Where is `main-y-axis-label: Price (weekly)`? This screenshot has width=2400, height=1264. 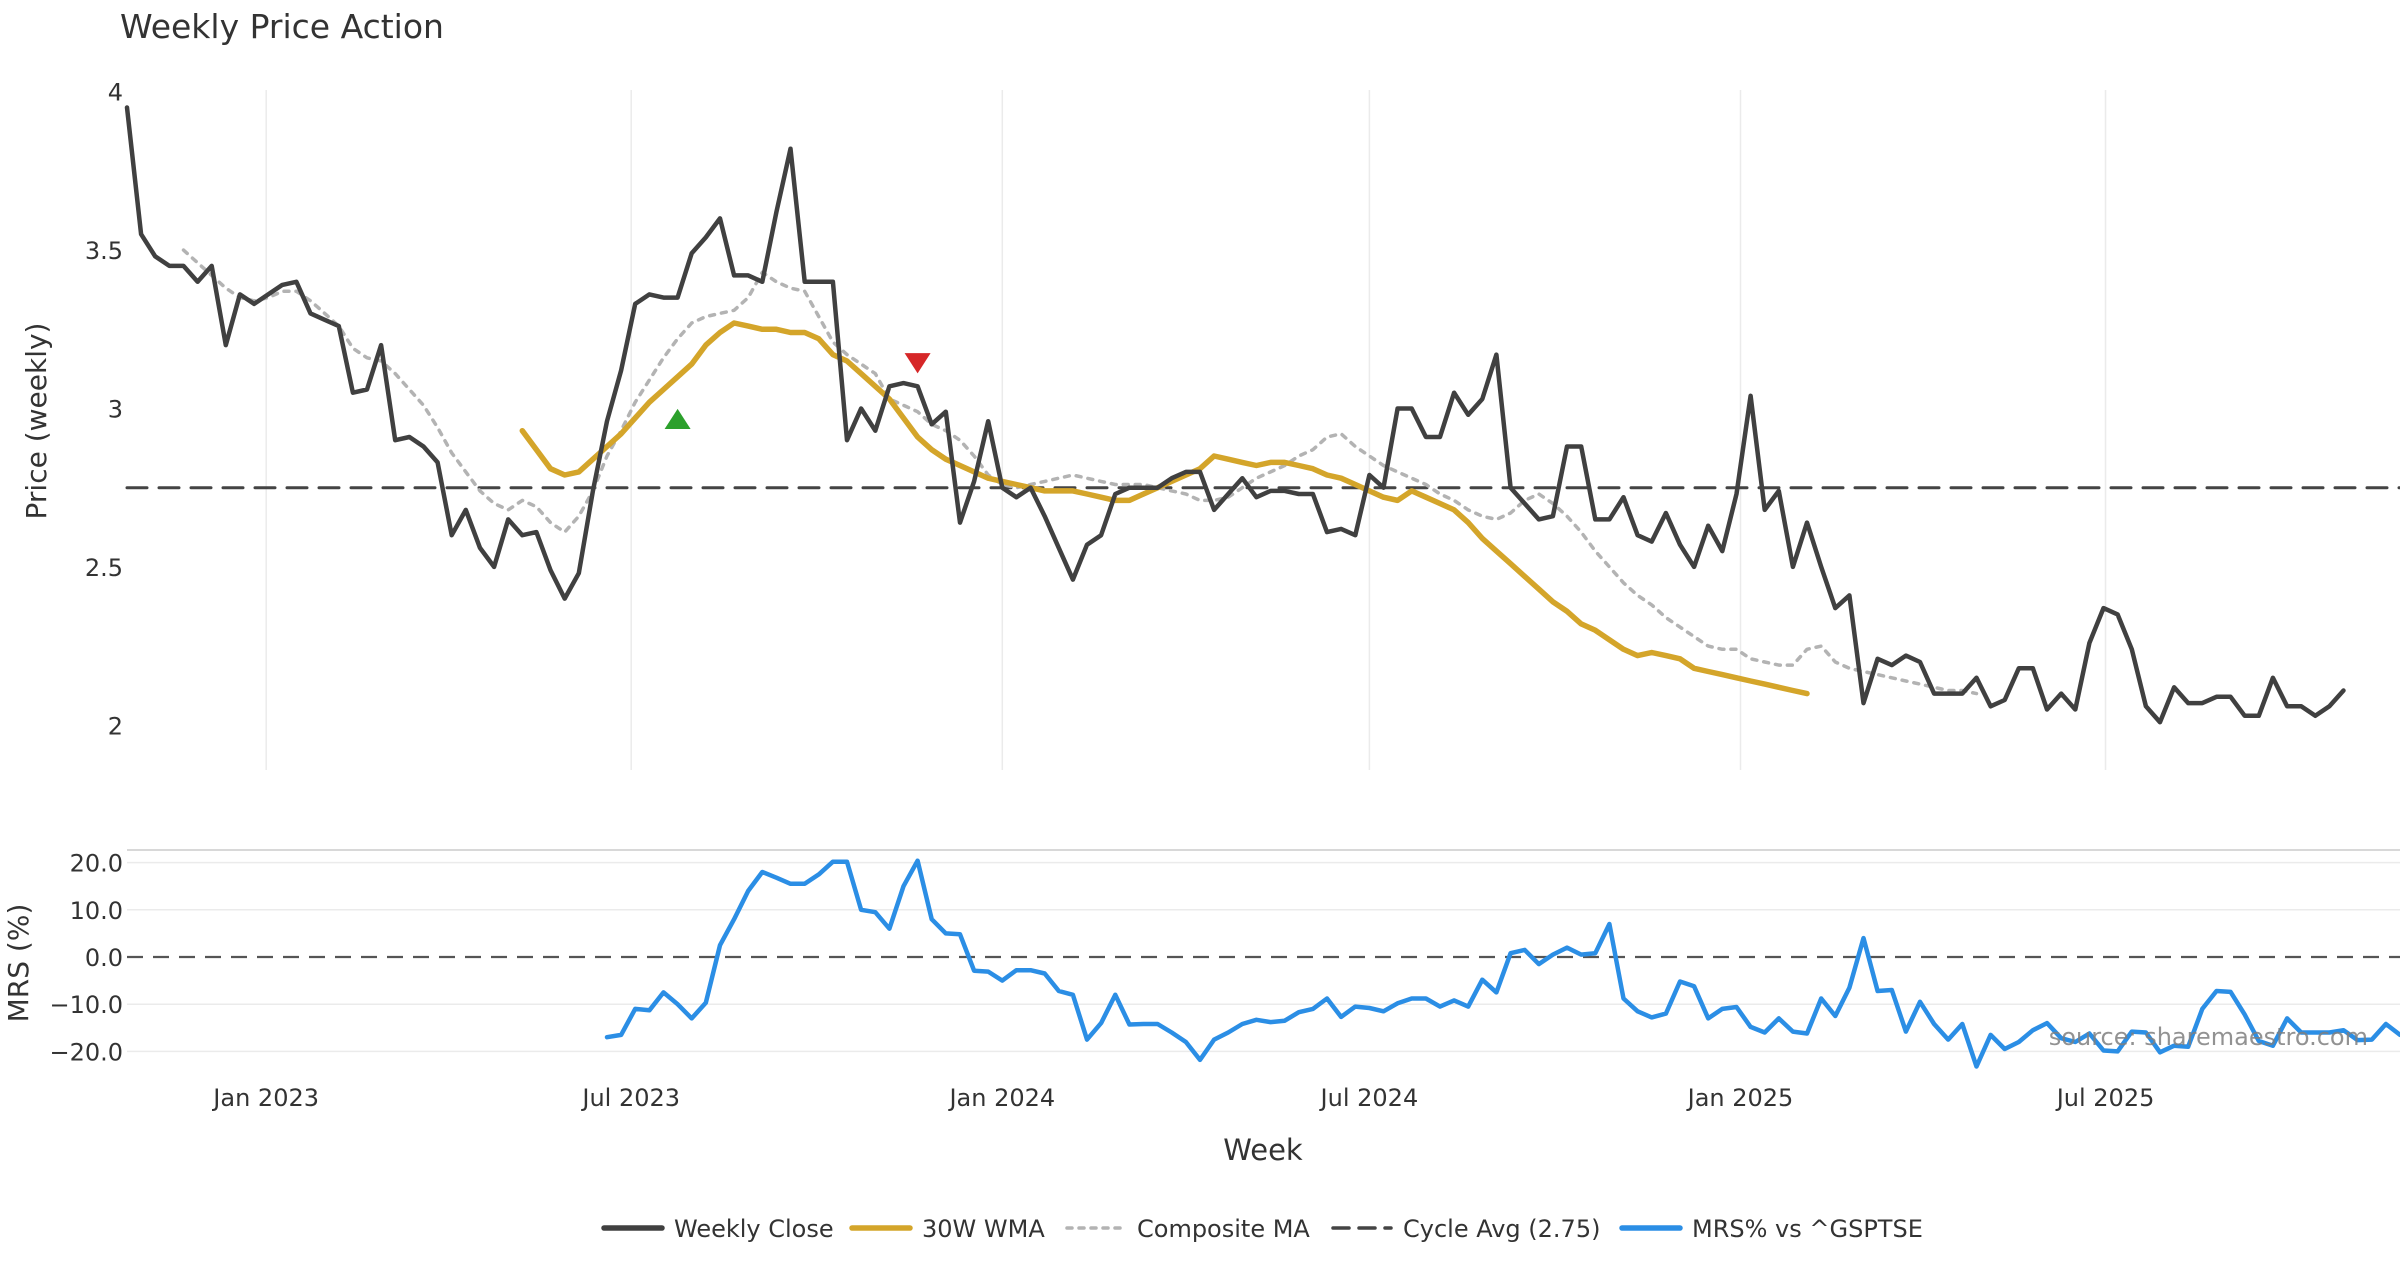
main-y-axis-label: Price (weekly) is located at coordinates (36, 421).